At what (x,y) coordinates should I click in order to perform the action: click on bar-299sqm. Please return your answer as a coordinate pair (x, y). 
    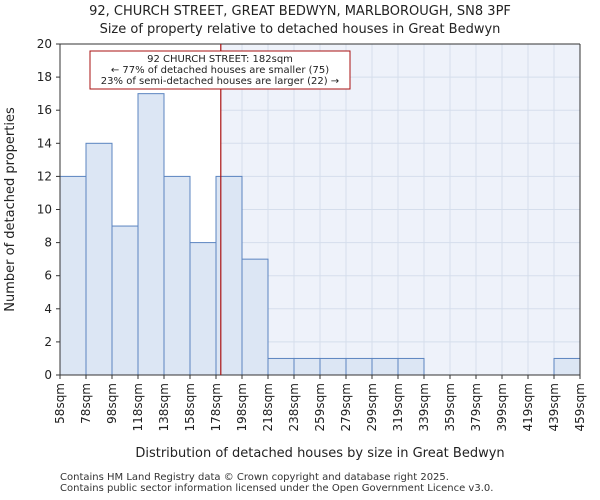
    Looking at the image, I should click on (385, 366).